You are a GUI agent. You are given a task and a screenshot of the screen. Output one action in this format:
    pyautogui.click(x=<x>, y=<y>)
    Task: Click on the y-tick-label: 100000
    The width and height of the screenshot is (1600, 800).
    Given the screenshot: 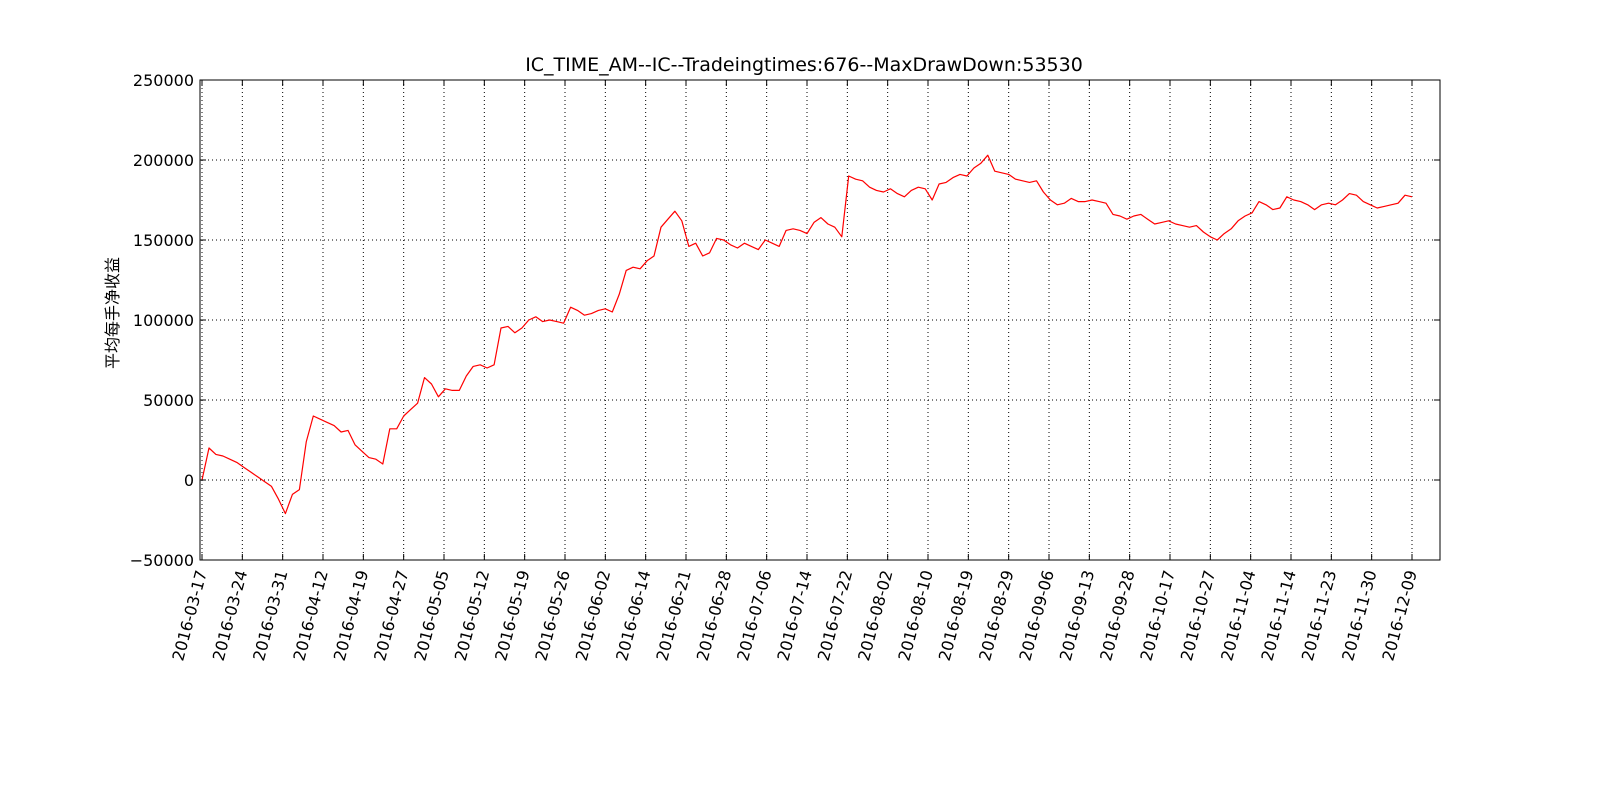 What is the action you would take?
    pyautogui.click(x=163, y=320)
    